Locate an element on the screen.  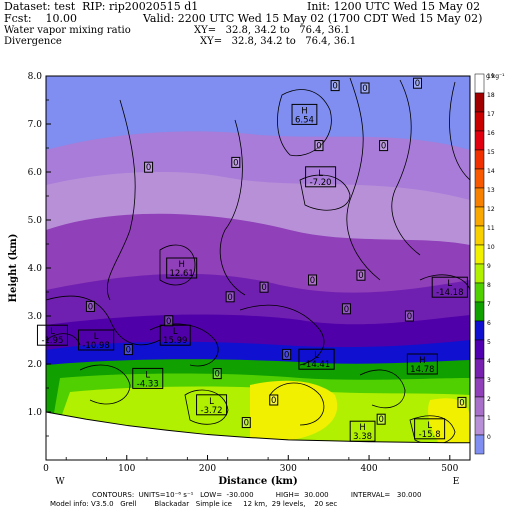
x-tick-label: 300 is located at coordinates (288, 469).